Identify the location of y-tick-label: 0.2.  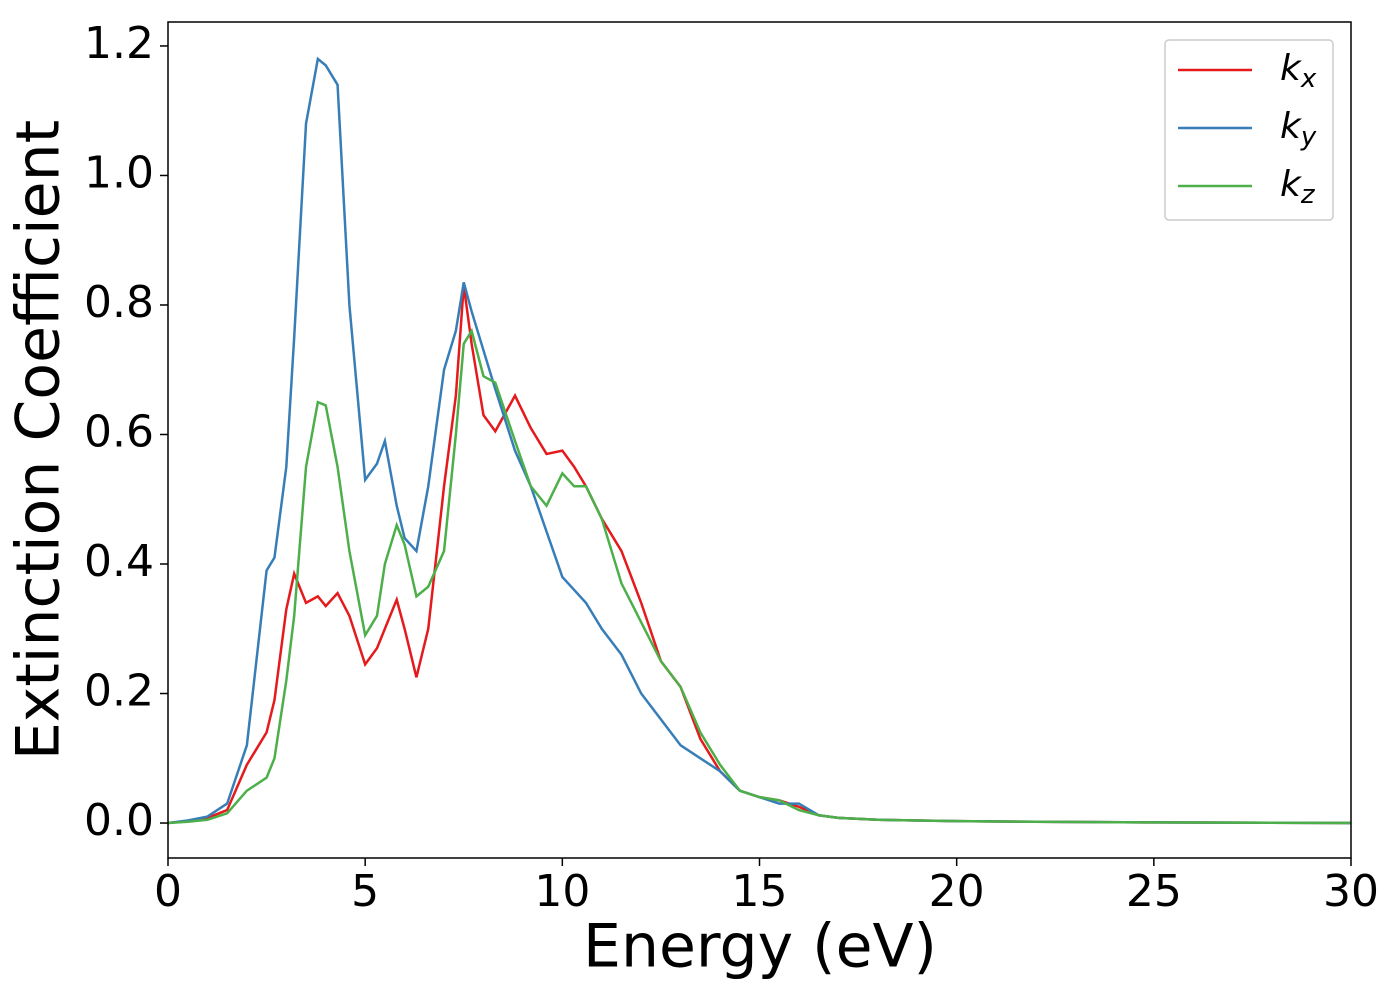
(119, 691).